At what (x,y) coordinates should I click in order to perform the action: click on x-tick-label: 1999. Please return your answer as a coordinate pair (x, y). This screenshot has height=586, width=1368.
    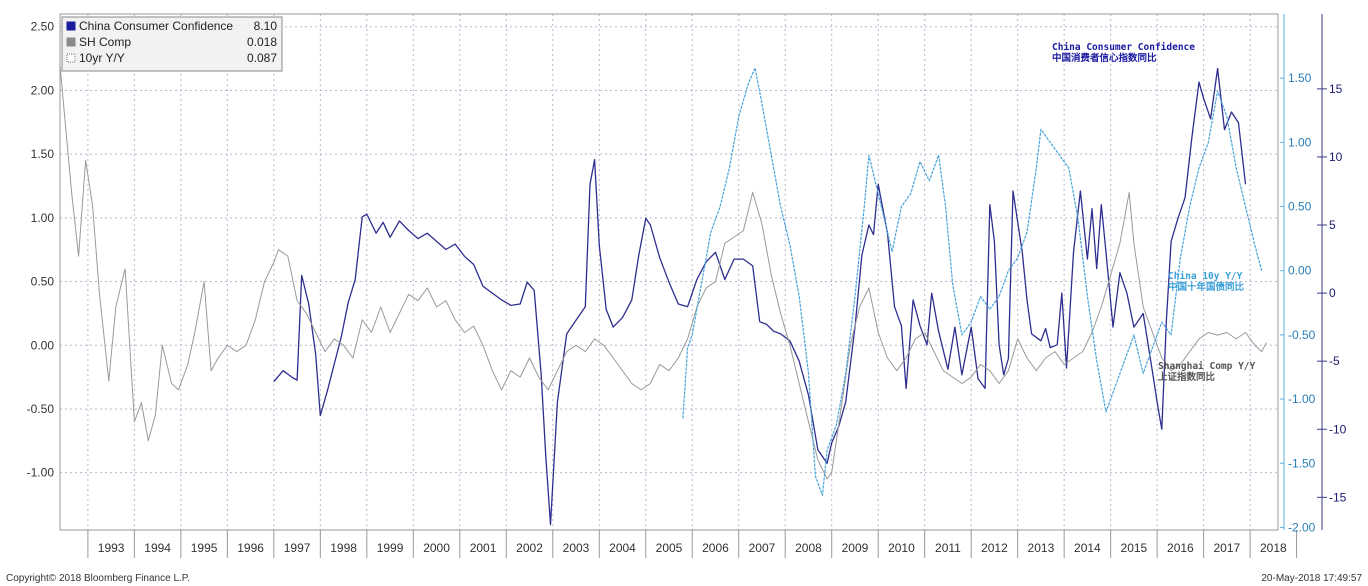
    Looking at the image, I should click on (390, 548).